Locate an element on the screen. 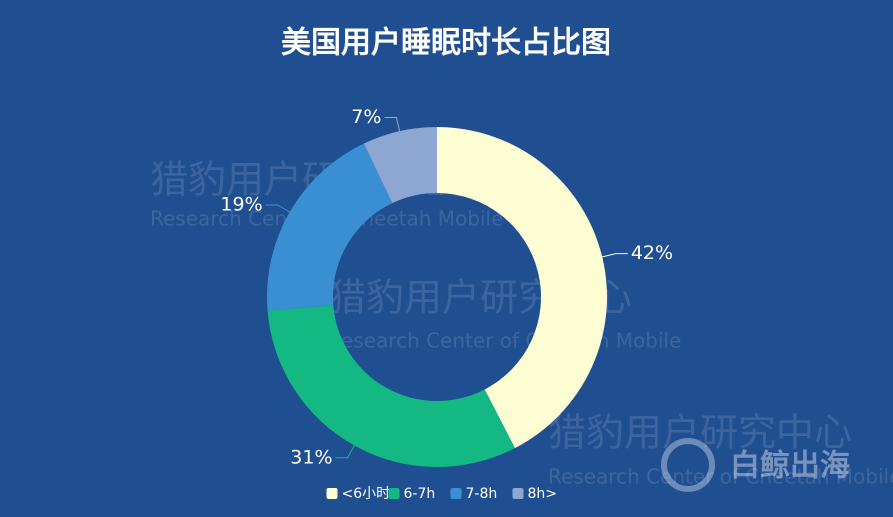 The image size is (893, 517). legend-label: 7-8h is located at coordinates (482, 494).